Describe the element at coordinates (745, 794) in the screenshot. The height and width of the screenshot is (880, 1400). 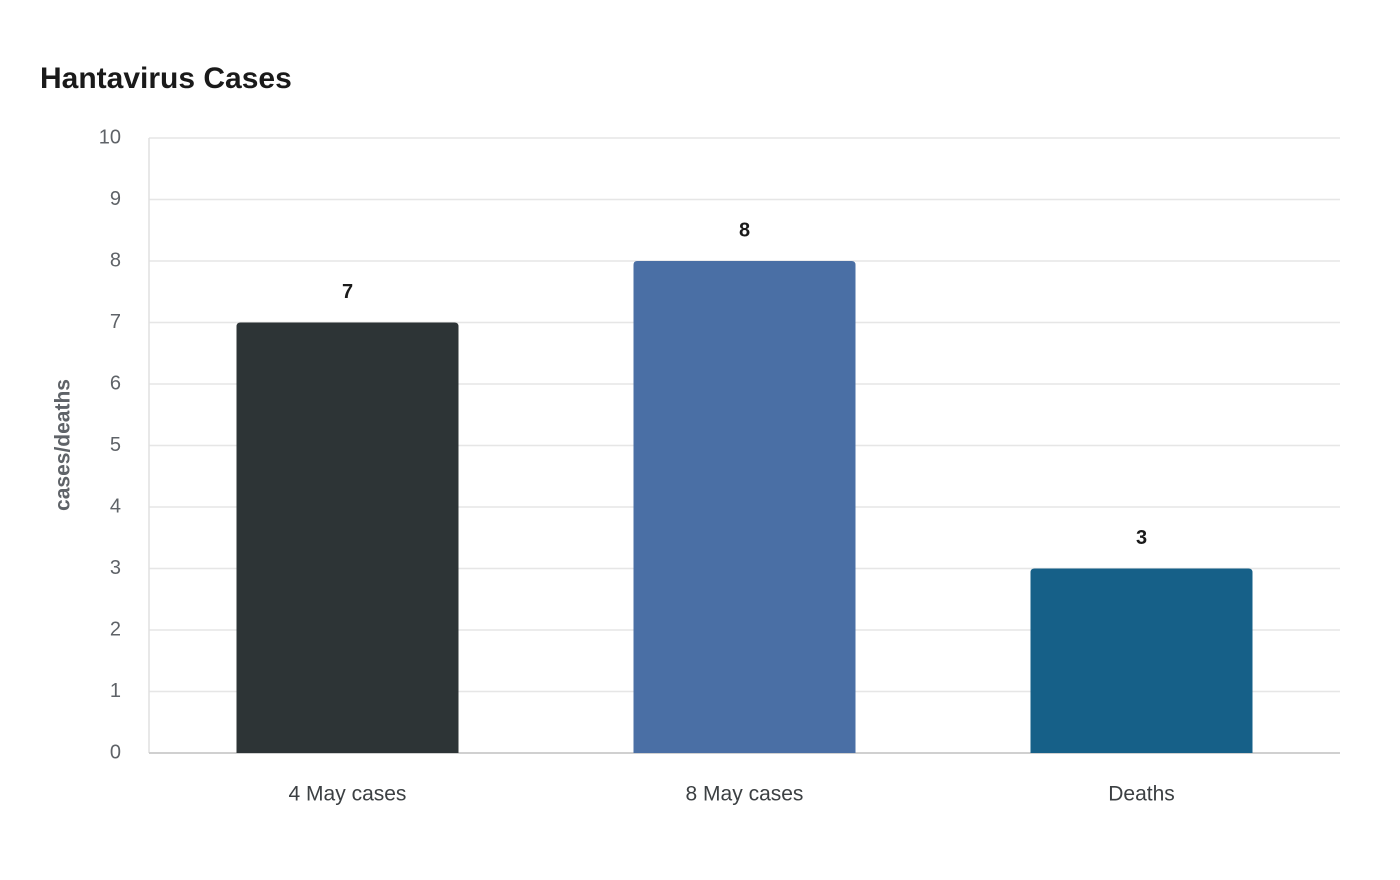
I see `x-tick-label: 8 May cases` at that location.